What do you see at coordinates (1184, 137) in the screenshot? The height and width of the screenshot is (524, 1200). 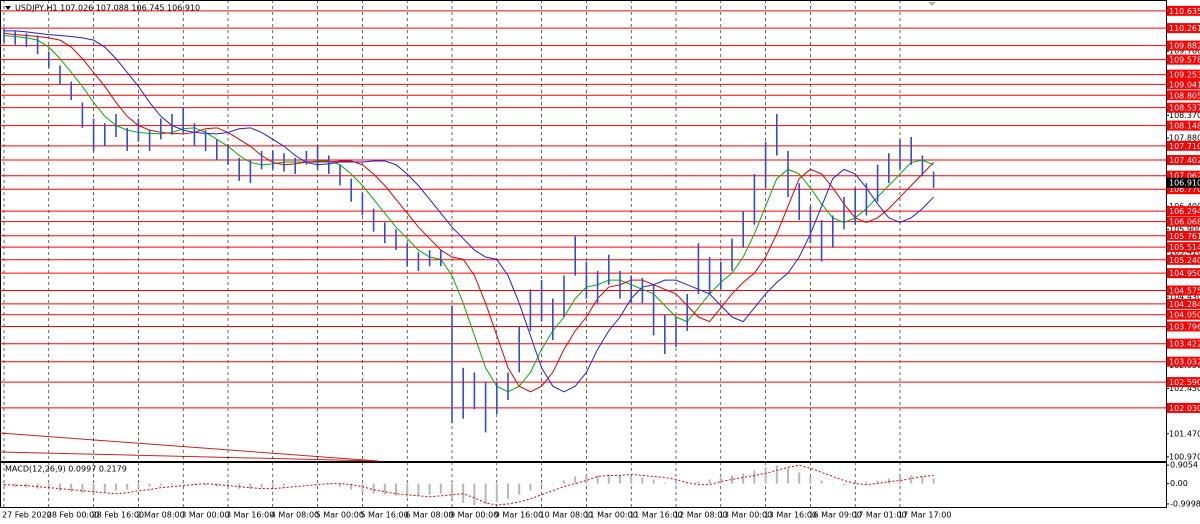 I see `y-tick-label: 107.880` at bounding box center [1184, 137].